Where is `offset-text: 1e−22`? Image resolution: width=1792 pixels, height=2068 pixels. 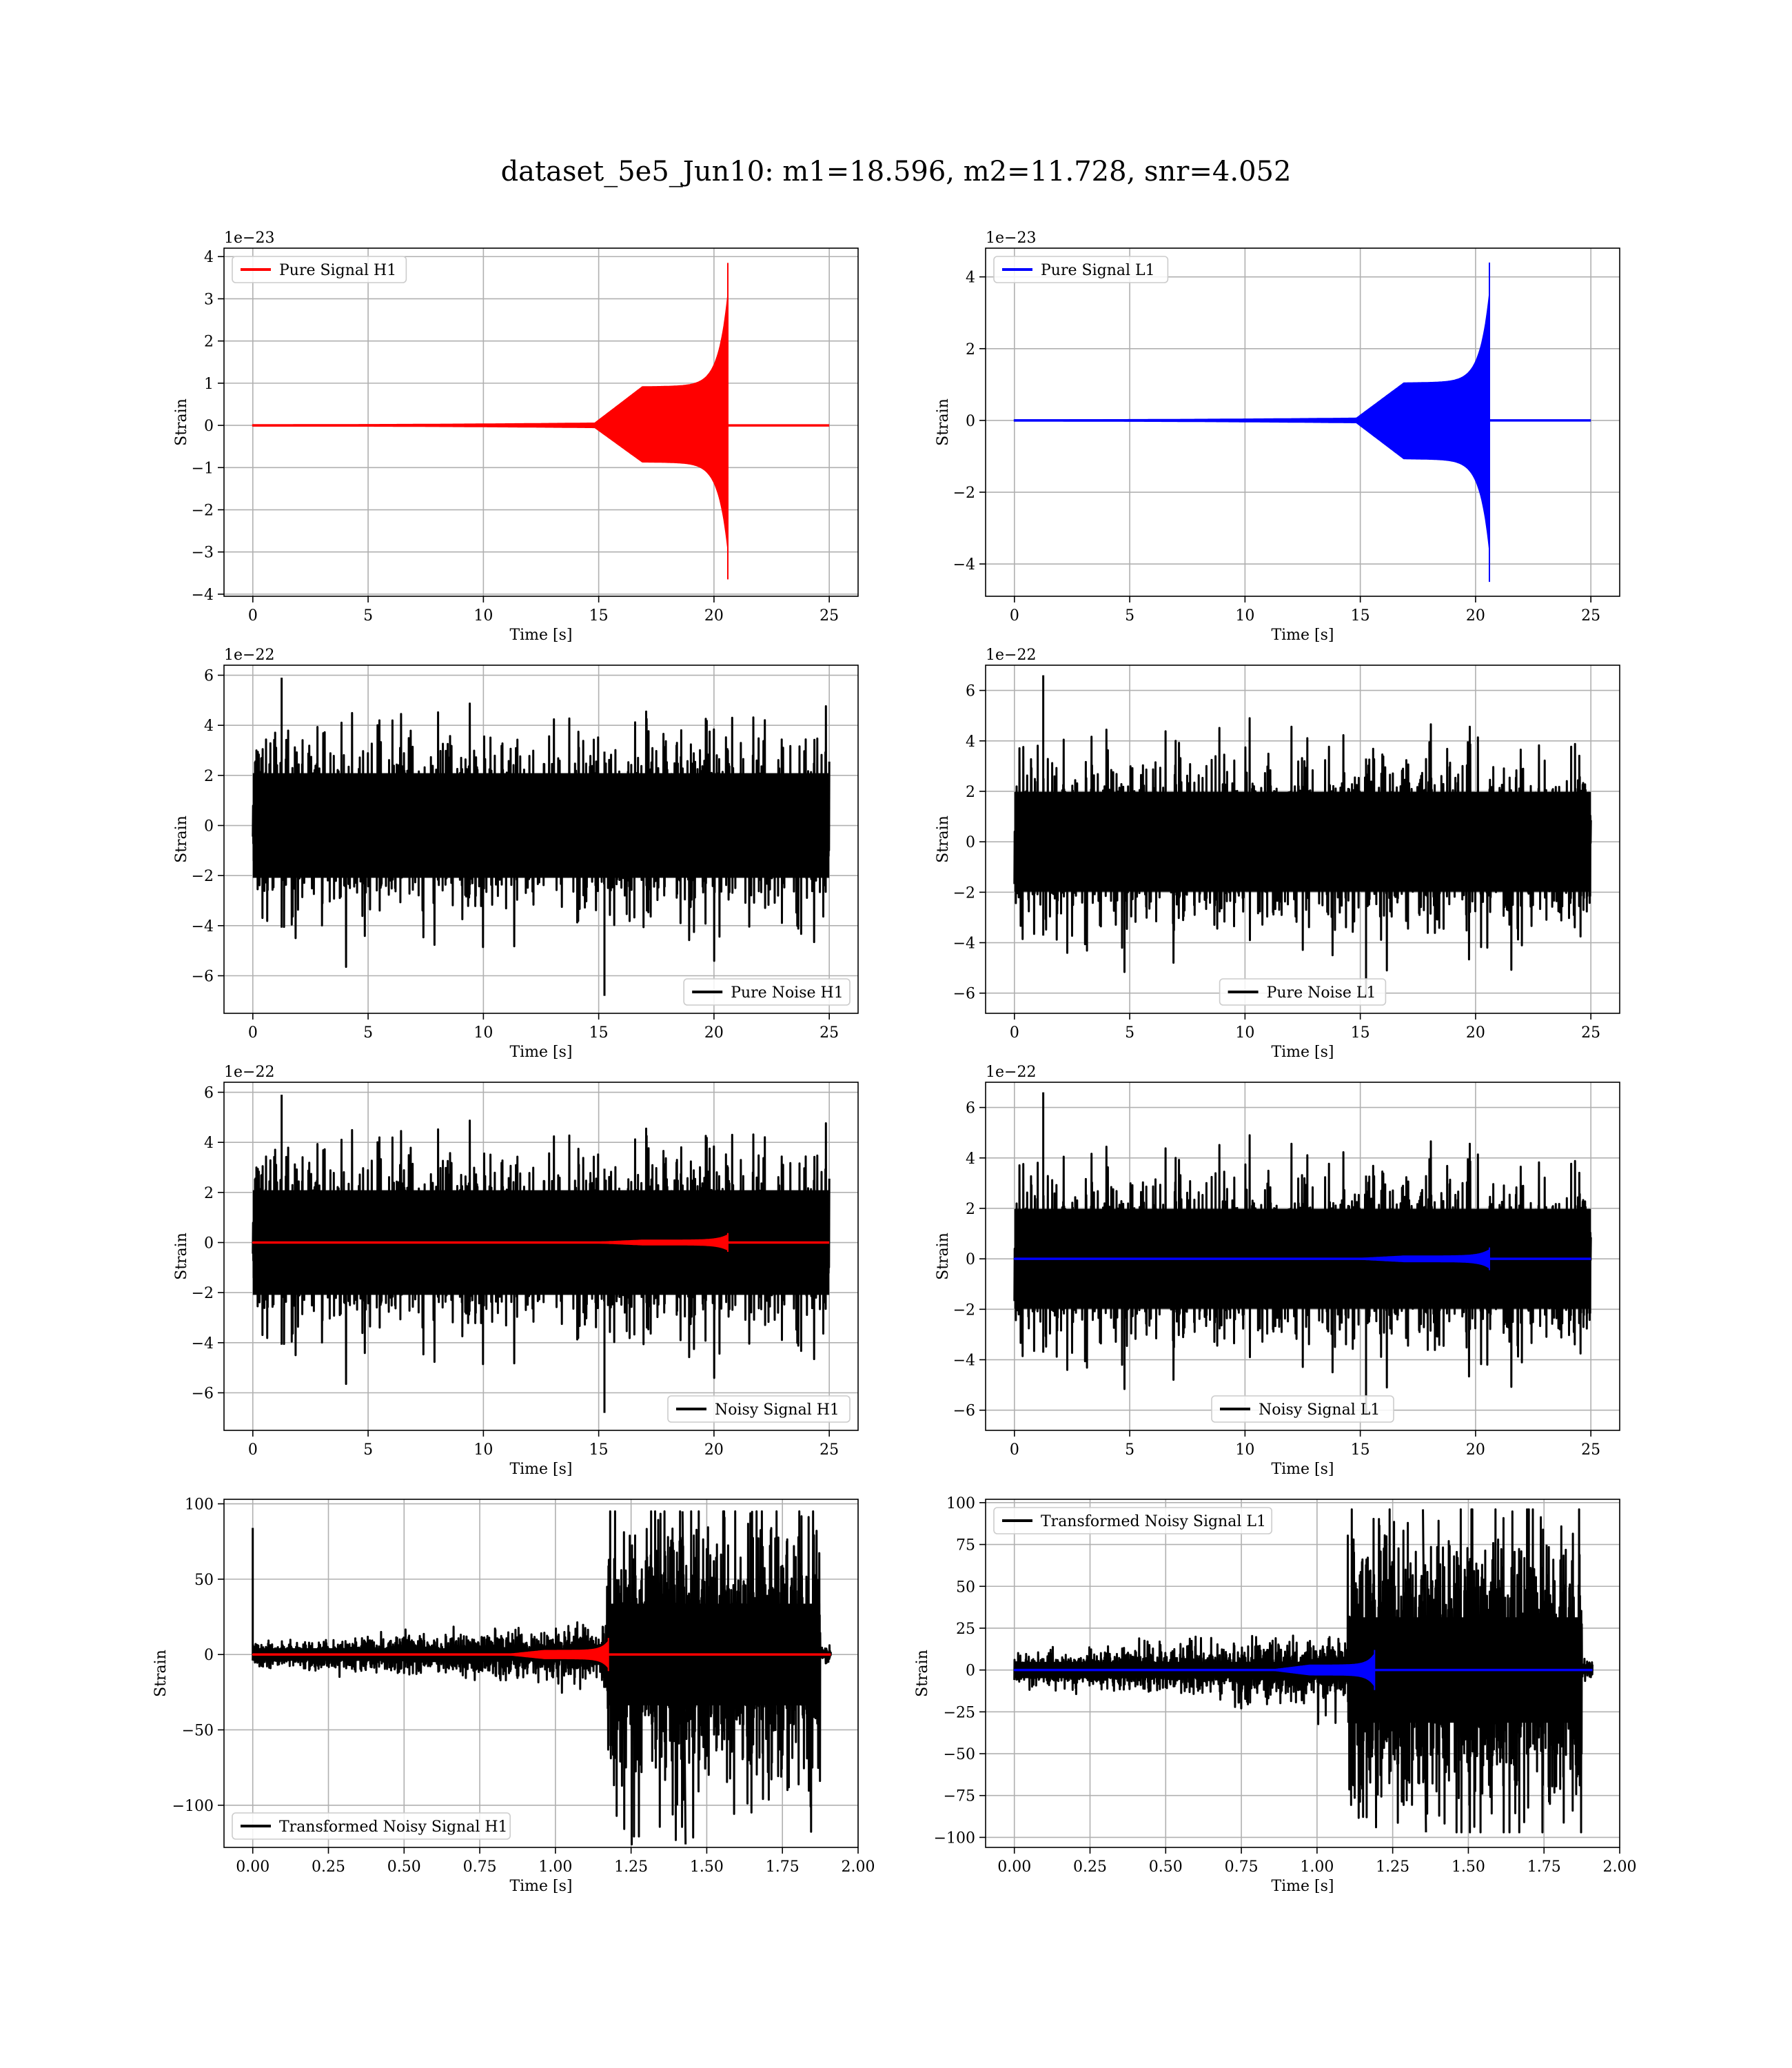 offset-text: 1e−22 is located at coordinates (1011, 1072).